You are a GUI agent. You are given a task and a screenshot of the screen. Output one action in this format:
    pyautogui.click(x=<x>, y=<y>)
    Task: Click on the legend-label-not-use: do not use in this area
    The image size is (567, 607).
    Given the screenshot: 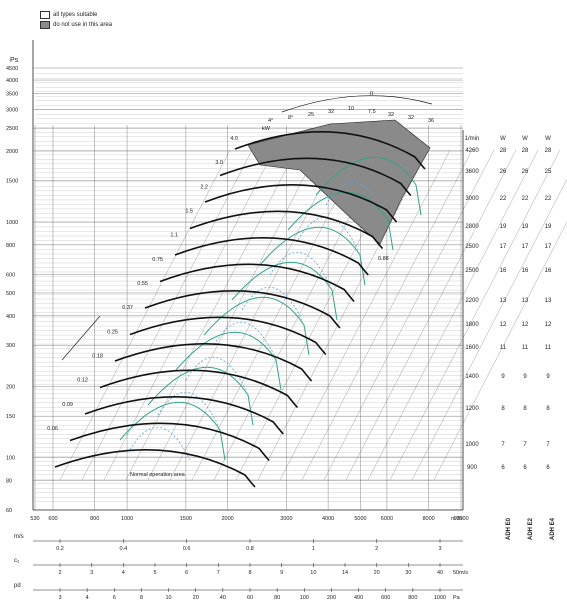 What is the action you would take?
    pyautogui.click(x=83, y=25)
    